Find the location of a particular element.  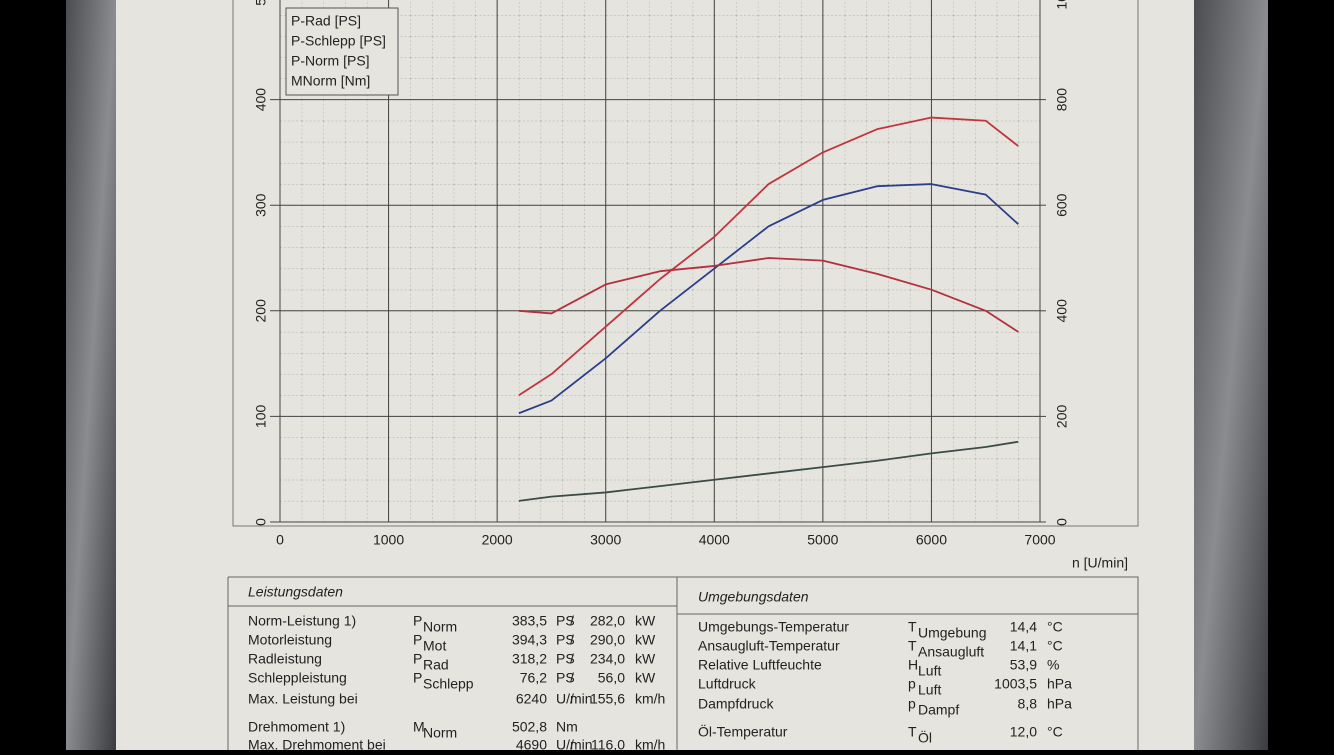

x-tick-label: 5000 is located at coordinates (822, 540).